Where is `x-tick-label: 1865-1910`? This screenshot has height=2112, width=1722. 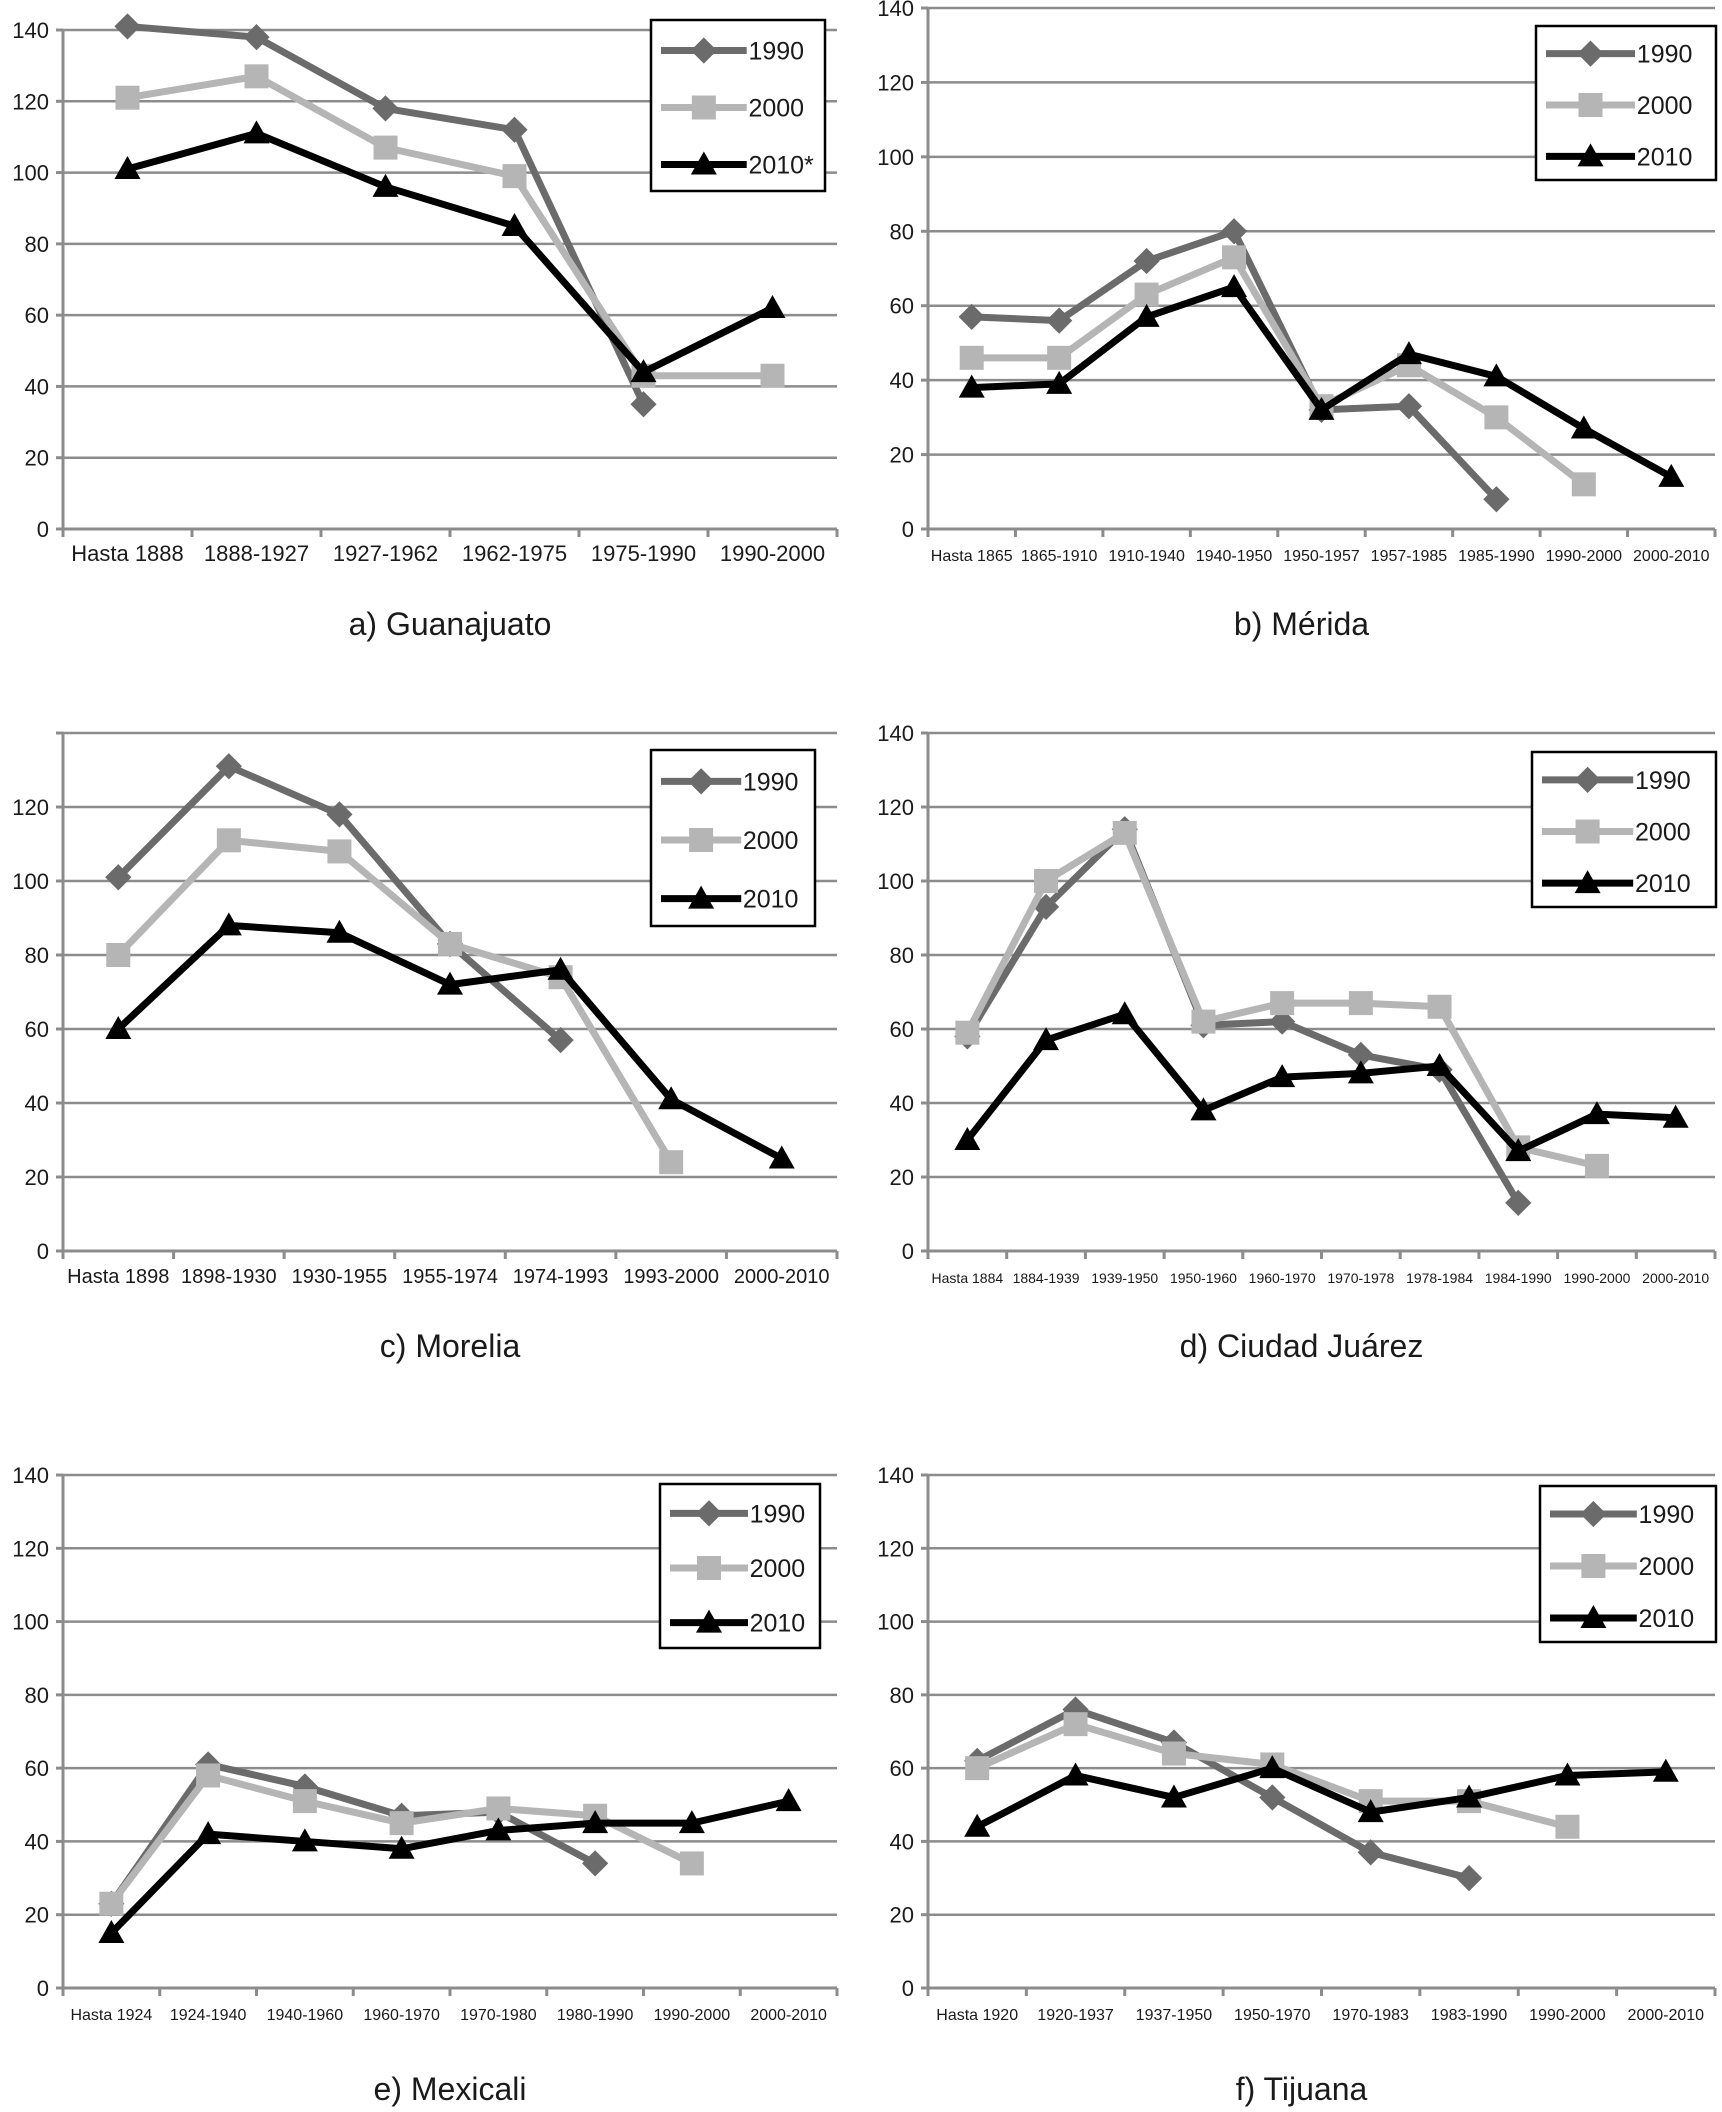
x-tick-label: 1865-1910 is located at coordinates (1059, 556).